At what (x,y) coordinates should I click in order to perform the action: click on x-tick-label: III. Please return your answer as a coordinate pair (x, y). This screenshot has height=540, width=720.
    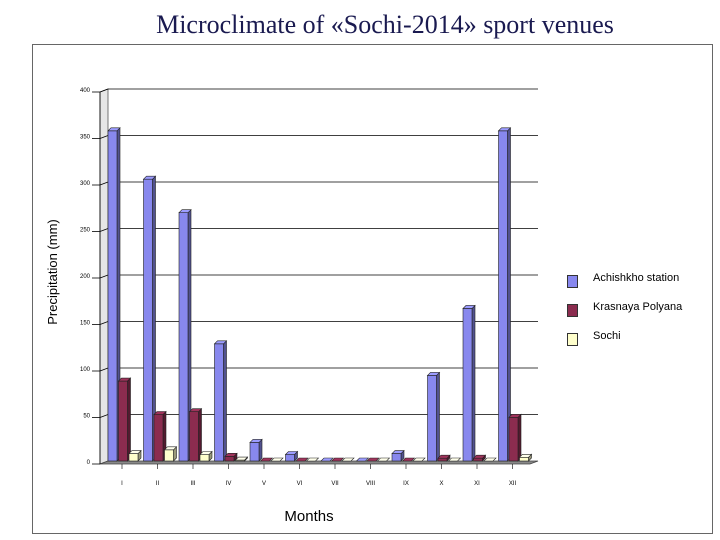
    Looking at the image, I should click on (192, 484).